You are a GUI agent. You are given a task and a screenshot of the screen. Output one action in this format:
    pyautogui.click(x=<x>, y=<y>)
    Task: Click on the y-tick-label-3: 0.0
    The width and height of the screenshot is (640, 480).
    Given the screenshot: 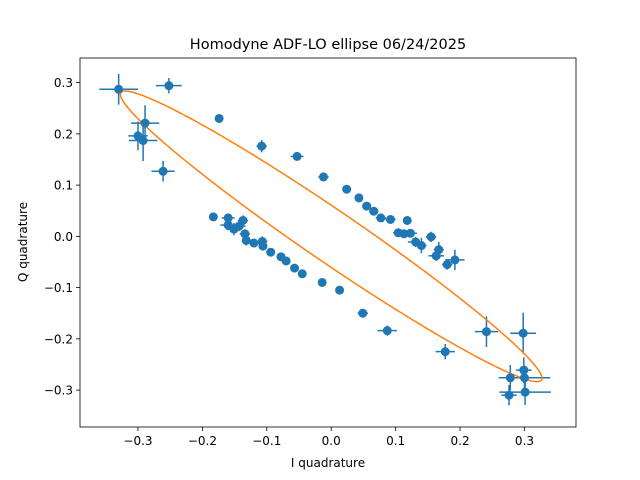 What is the action you would take?
    pyautogui.click(x=63, y=237)
    